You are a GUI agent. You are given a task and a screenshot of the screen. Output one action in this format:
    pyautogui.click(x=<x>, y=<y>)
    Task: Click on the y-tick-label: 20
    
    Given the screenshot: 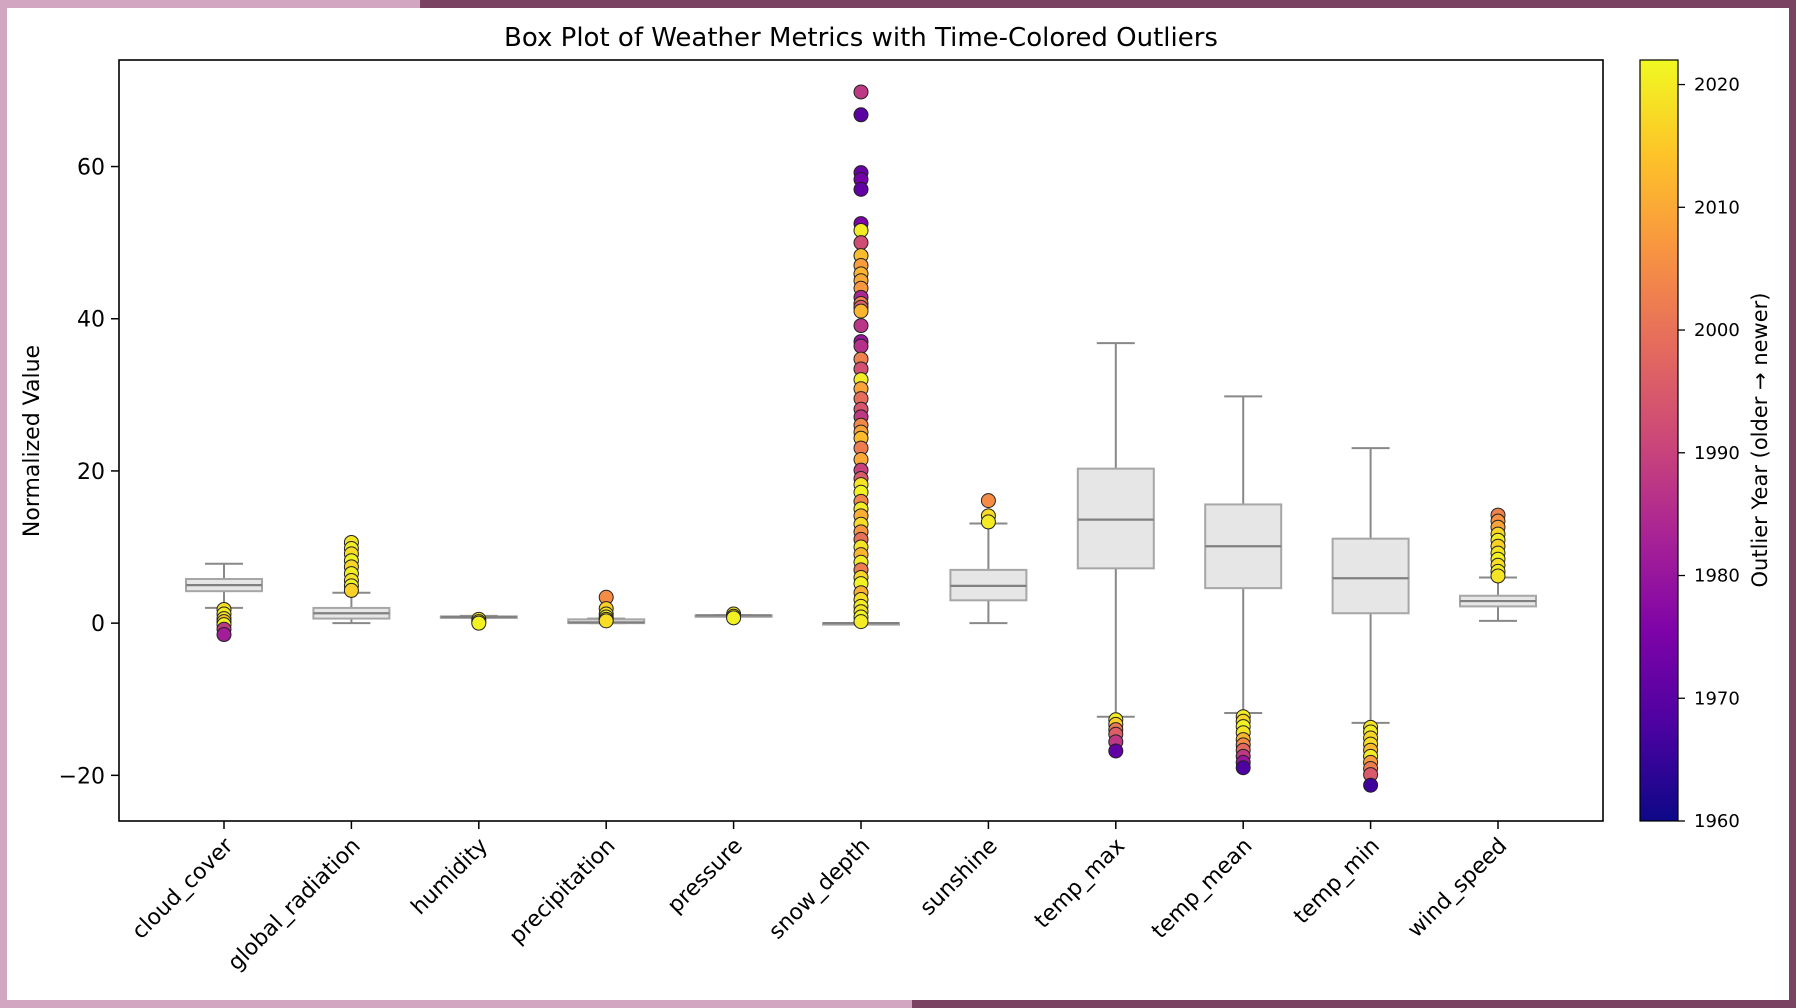 What is the action you would take?
    pyautogui.click(x=91, y=472)
    